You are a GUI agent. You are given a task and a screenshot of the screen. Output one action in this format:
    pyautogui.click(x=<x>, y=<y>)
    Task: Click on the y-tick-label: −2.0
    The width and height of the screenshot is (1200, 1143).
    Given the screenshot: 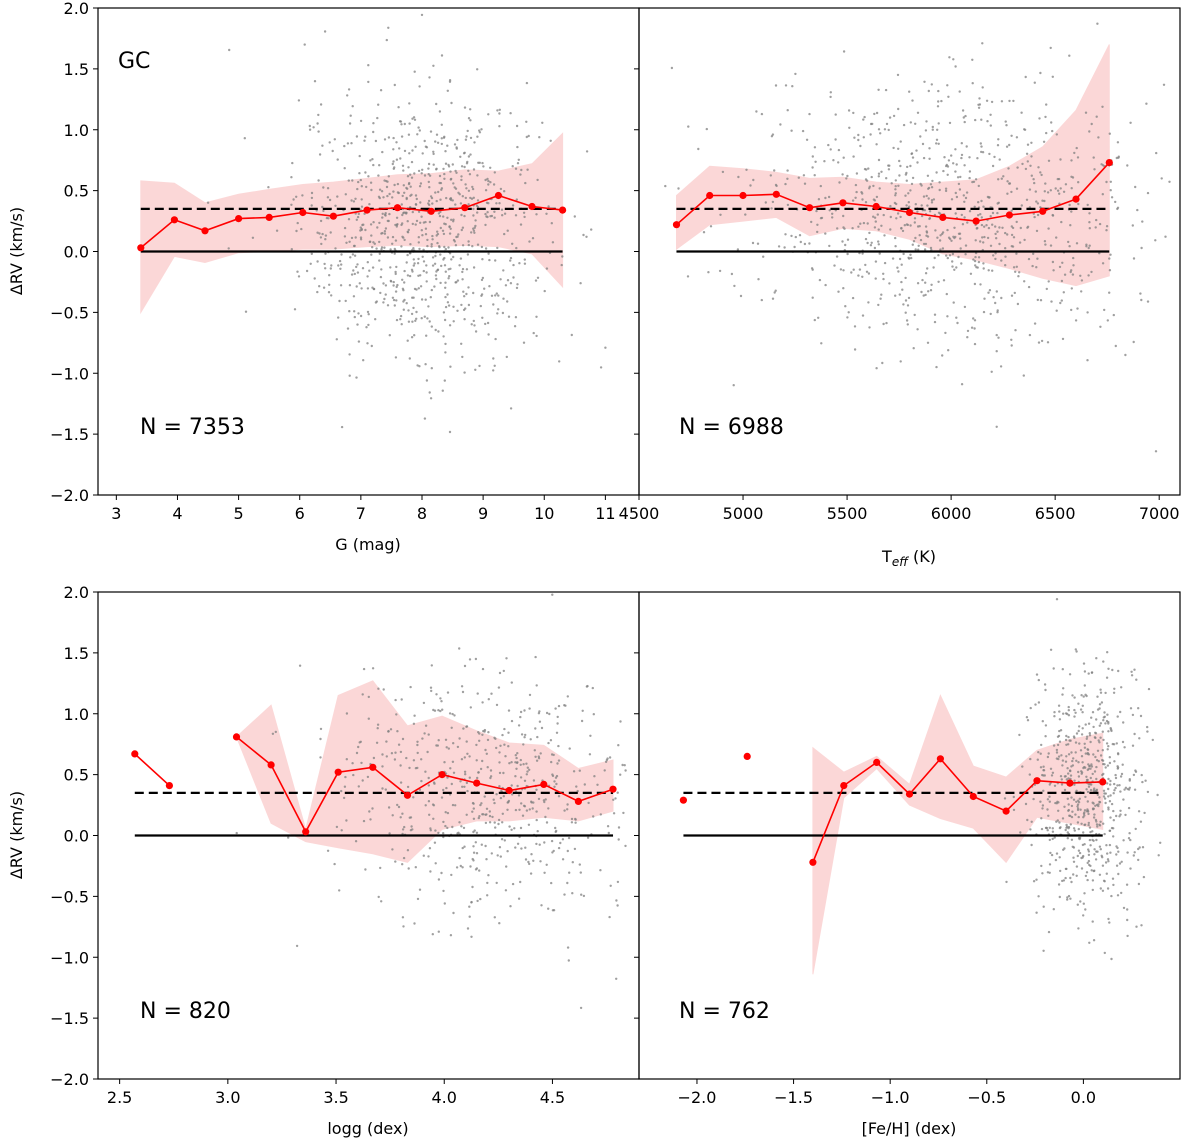 What is the action you would take?
    pyautogui.click(x=69, y=1079)
    